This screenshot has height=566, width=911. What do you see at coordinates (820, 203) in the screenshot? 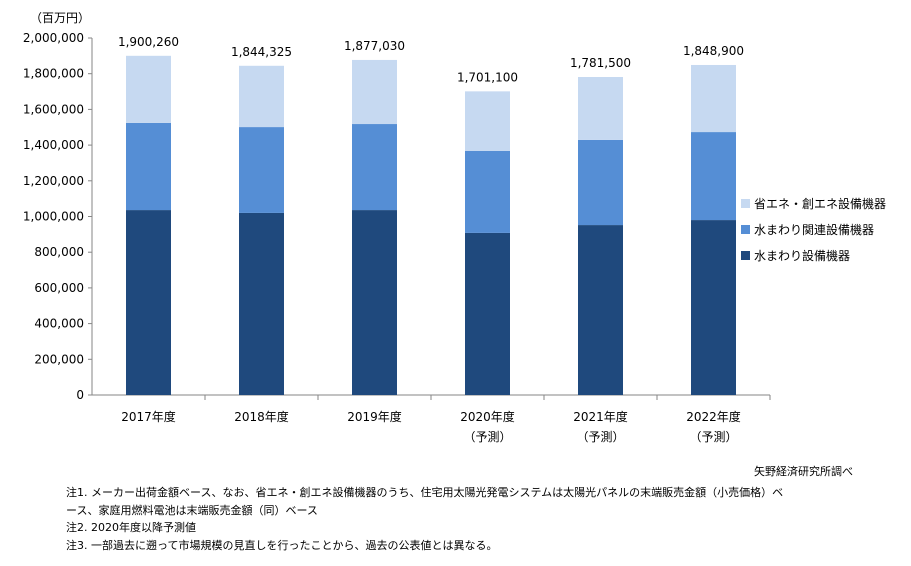
I see `legend-label: 省エネ・創エネ設備機器` at bounding box center [820, 203].